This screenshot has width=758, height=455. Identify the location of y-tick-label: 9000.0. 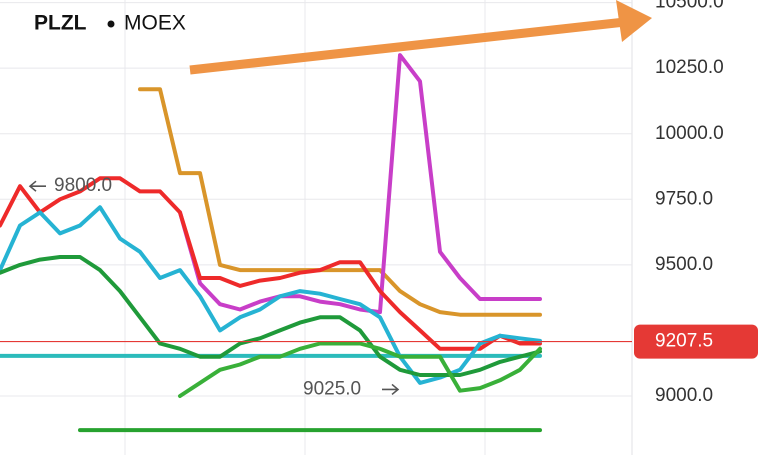
(684, 395).